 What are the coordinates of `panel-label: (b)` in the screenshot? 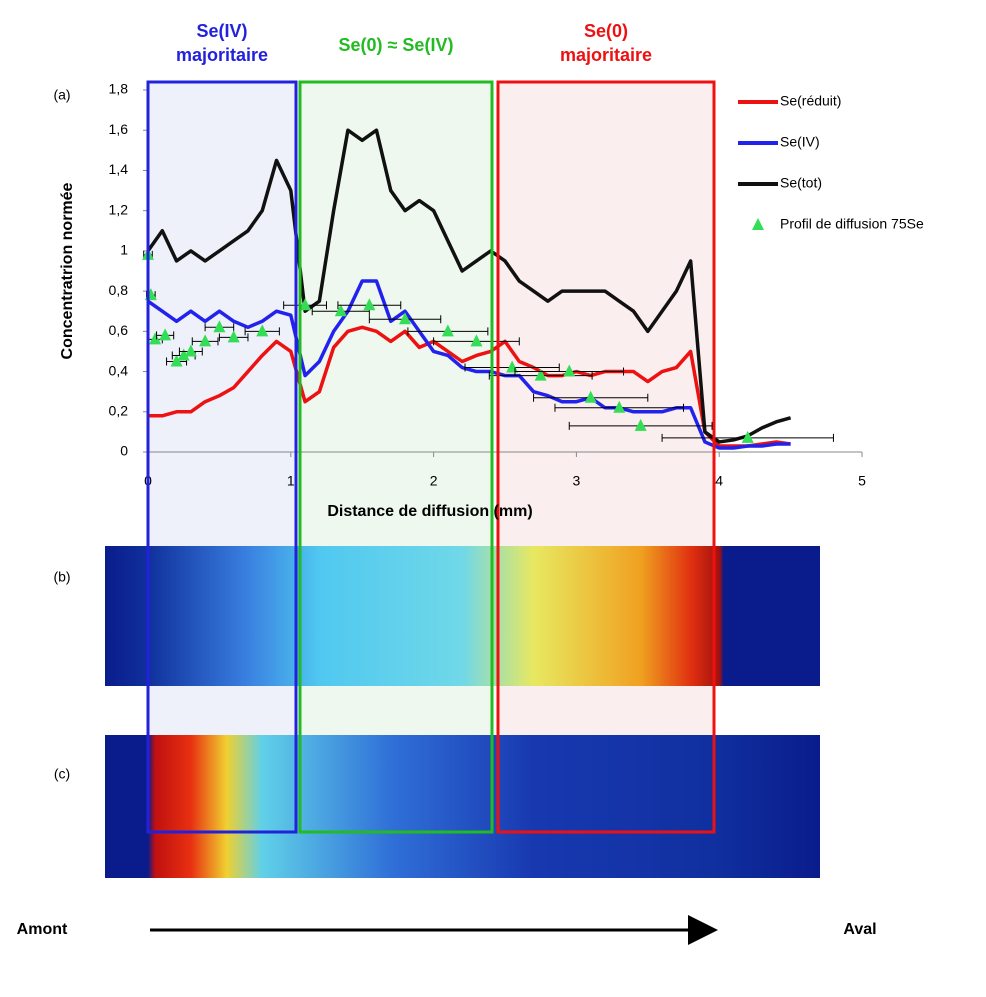 It's located at (61, 577).